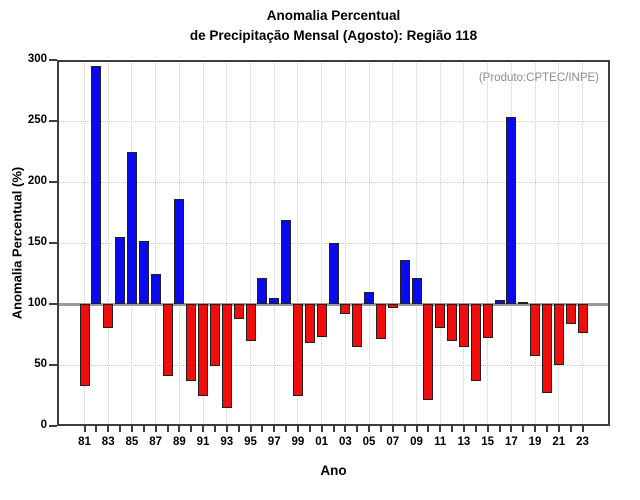 The image size is (640, 500). What do you see at coordinates (322, 243) in the screenshot?
I see `v-gridline-2001` at bounding box center [322, 243].